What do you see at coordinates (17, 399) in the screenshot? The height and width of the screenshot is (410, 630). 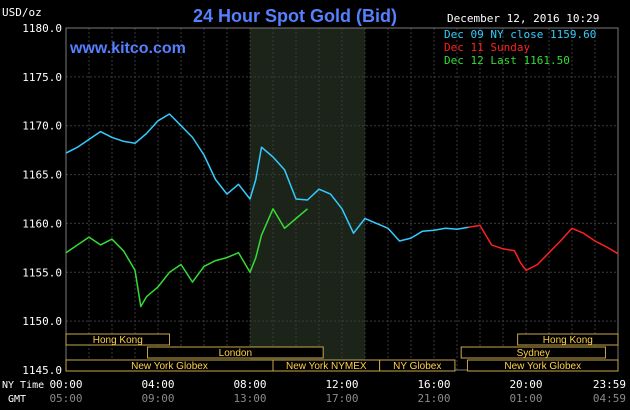 I see `gmt-label: GMT` at bounding box center [17, 399].